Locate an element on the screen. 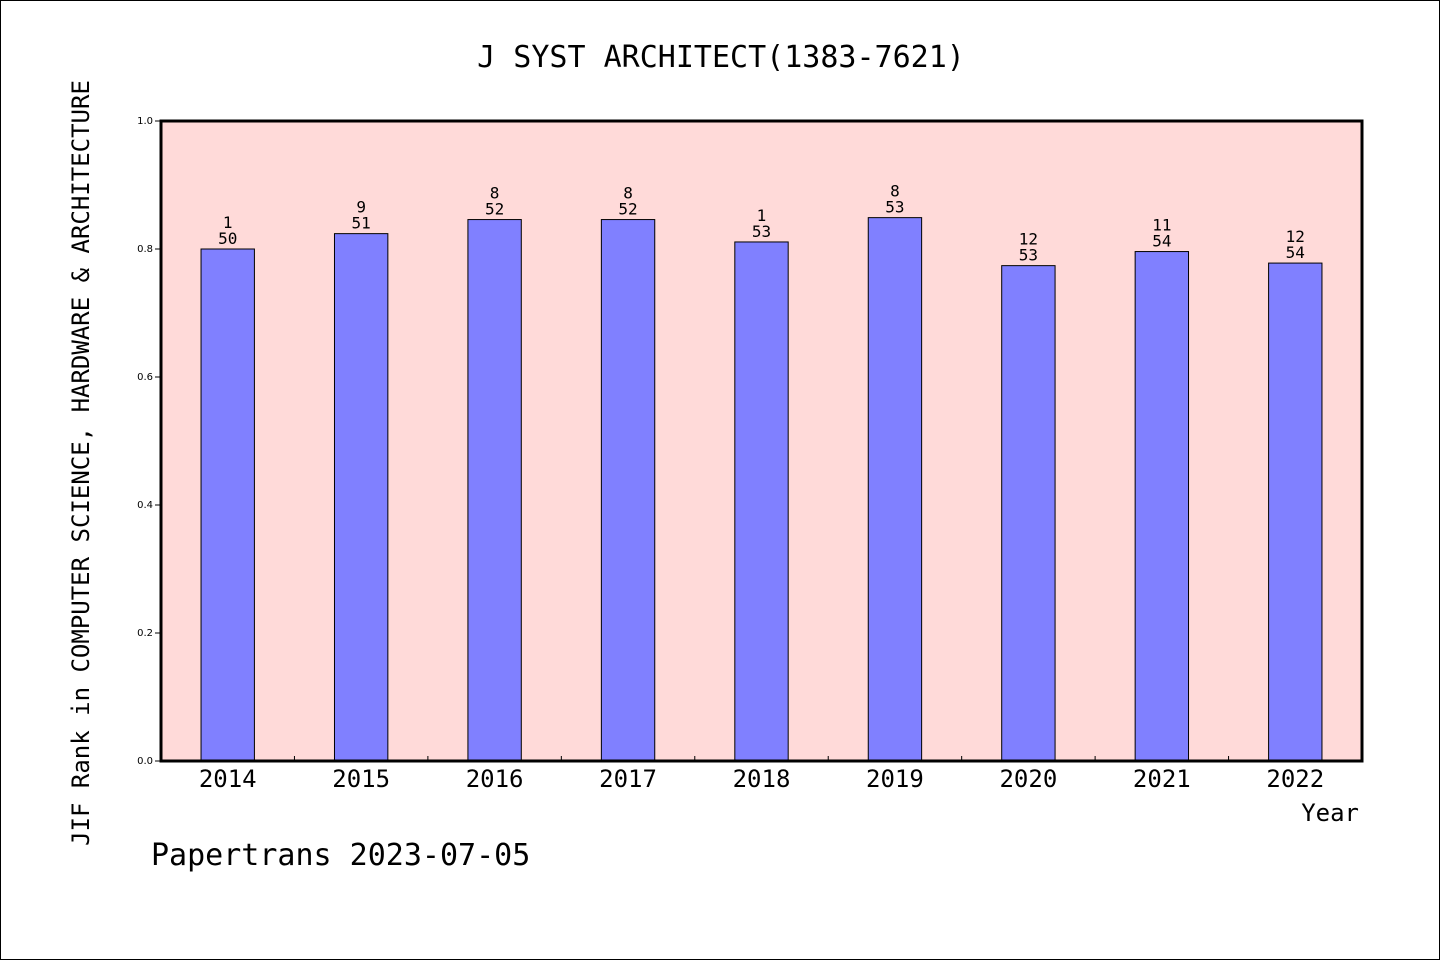 The height and width of the screenshot is (961, 1440). bar-rank-label: 11 is located at coordinates (1161, 225).